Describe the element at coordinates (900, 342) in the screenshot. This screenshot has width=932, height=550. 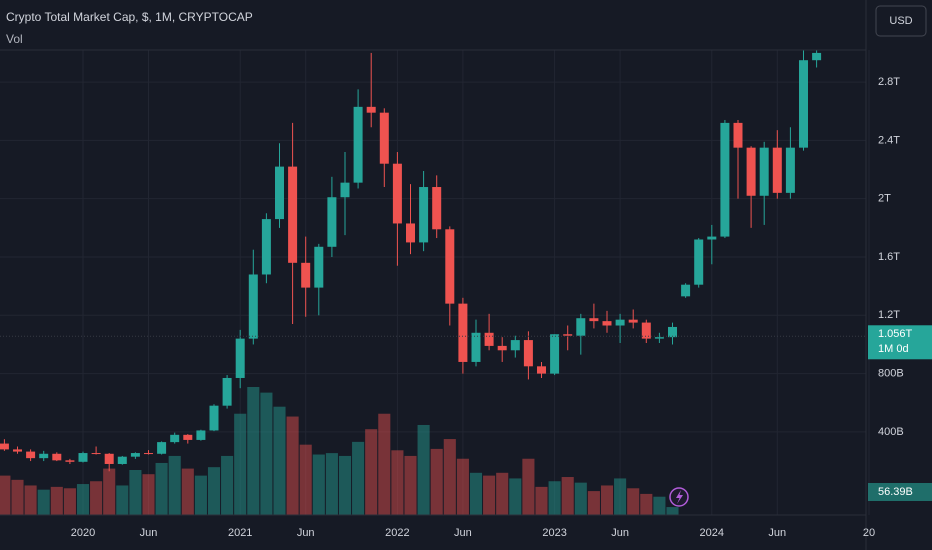
I see `price-badge` at that location.